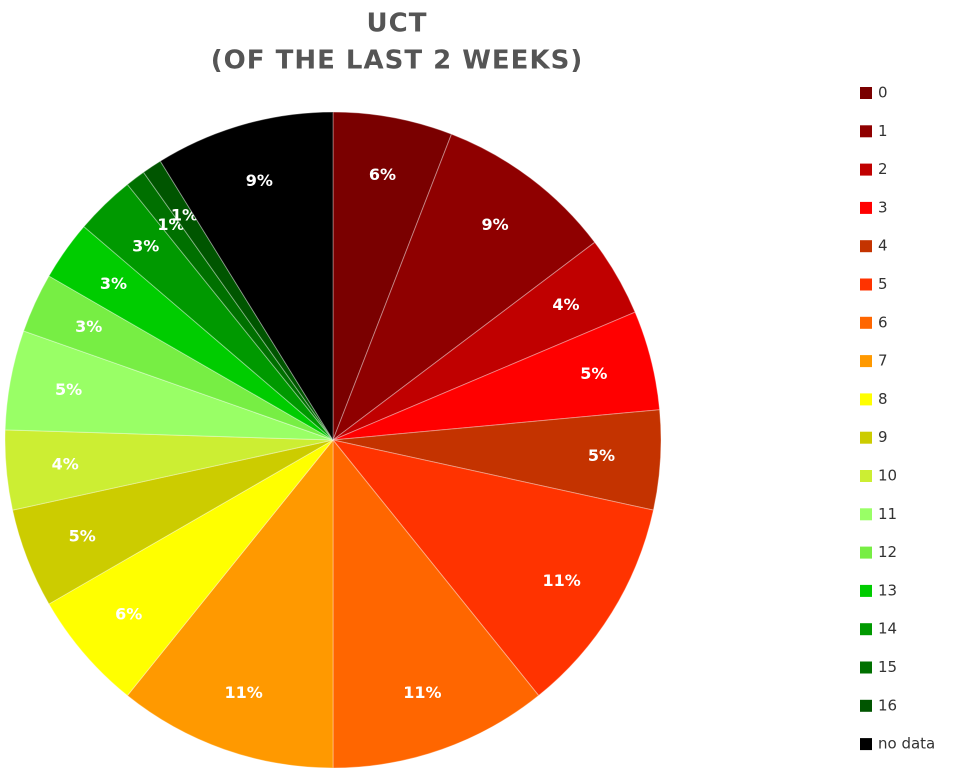  What do you see at coordinates (887, 476) in the screenshot?
I see `legend-label: 10` at bounding box center [887, 476].